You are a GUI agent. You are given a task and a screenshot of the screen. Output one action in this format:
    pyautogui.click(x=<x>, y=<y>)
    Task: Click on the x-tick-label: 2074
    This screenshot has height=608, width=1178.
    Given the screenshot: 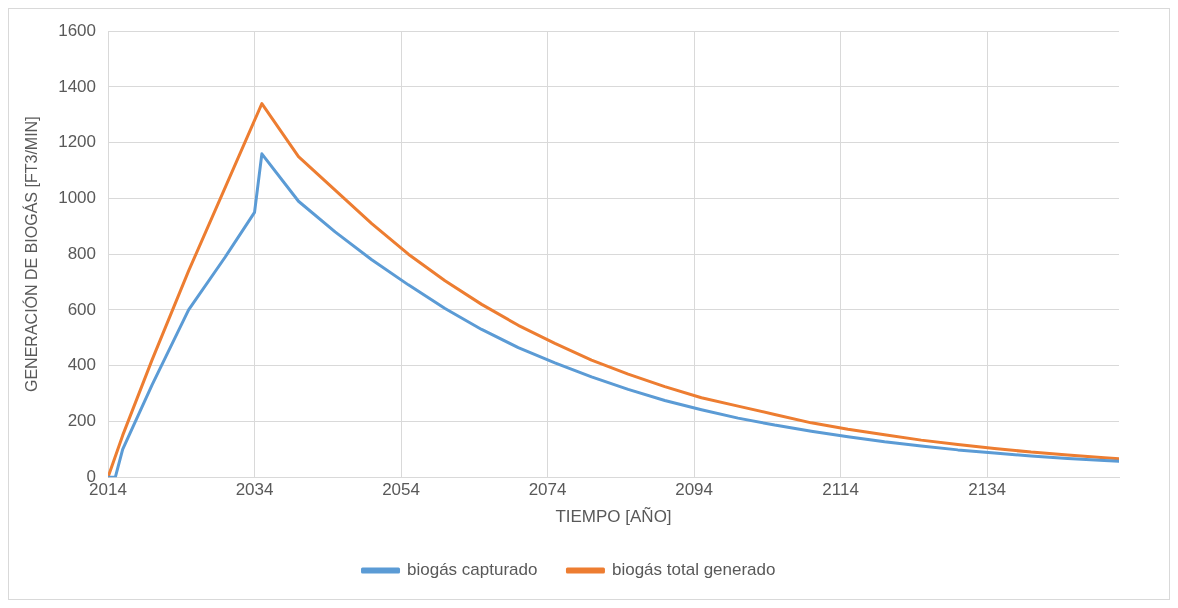 What is the action you would take?
    pyautogui.click(x=547, y=490)
    